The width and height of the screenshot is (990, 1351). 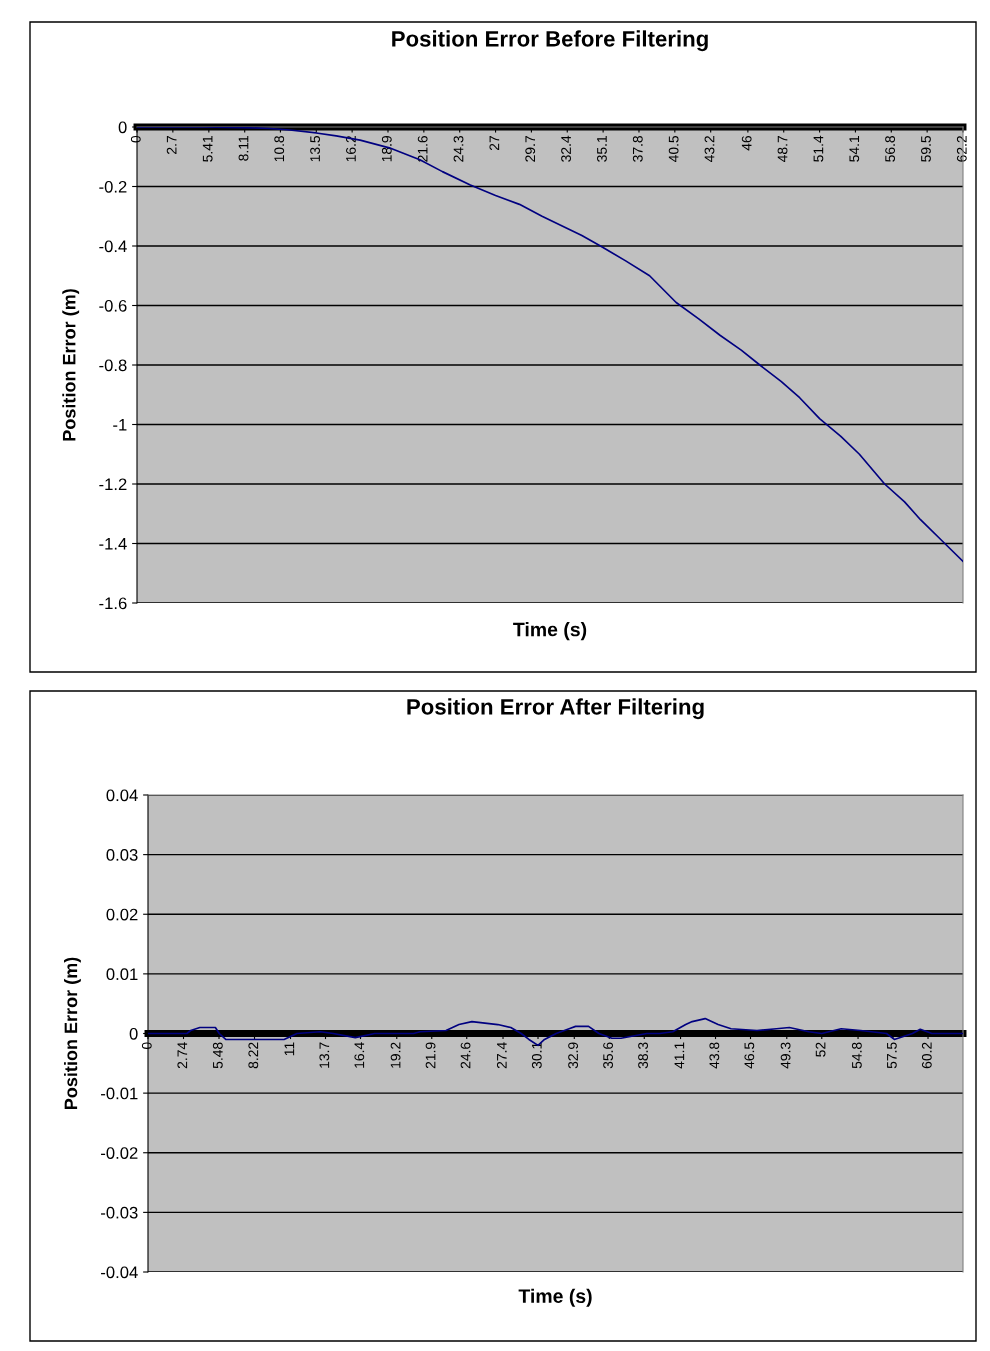 I want to click on x-tick-label: 48.7, so click(x=782, y=149).